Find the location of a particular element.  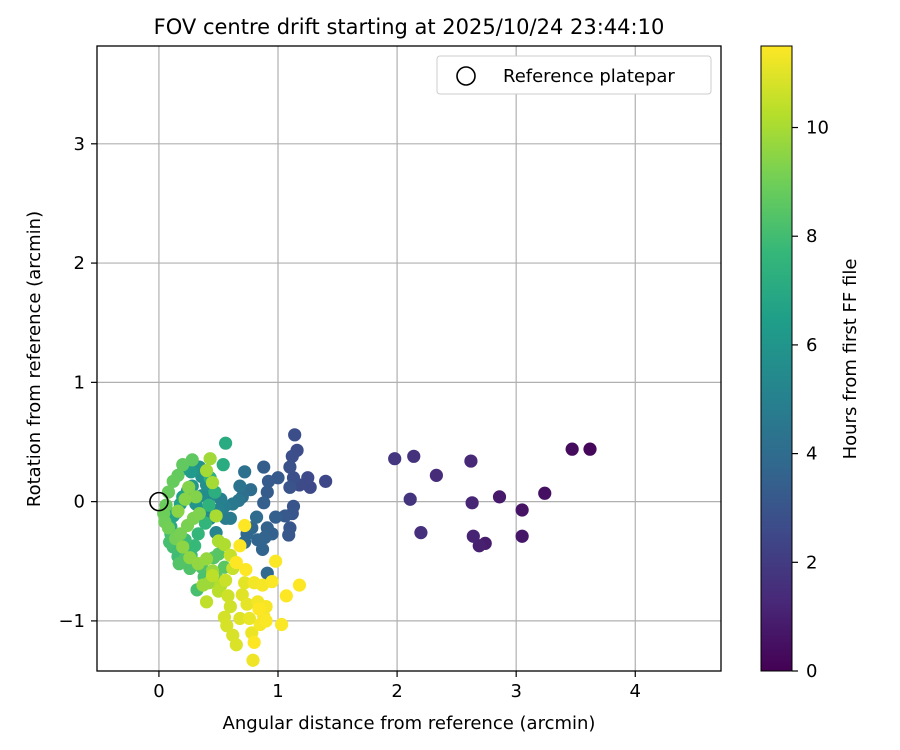

colorbar-ticks: 0 2 4 6 8 10 is located at coordinates (810, 400).